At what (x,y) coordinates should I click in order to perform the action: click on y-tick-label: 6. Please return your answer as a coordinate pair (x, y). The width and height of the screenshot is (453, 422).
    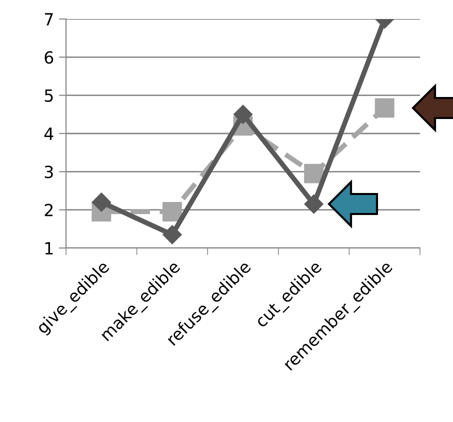
    Looking at the image, I should click on (49, 57).